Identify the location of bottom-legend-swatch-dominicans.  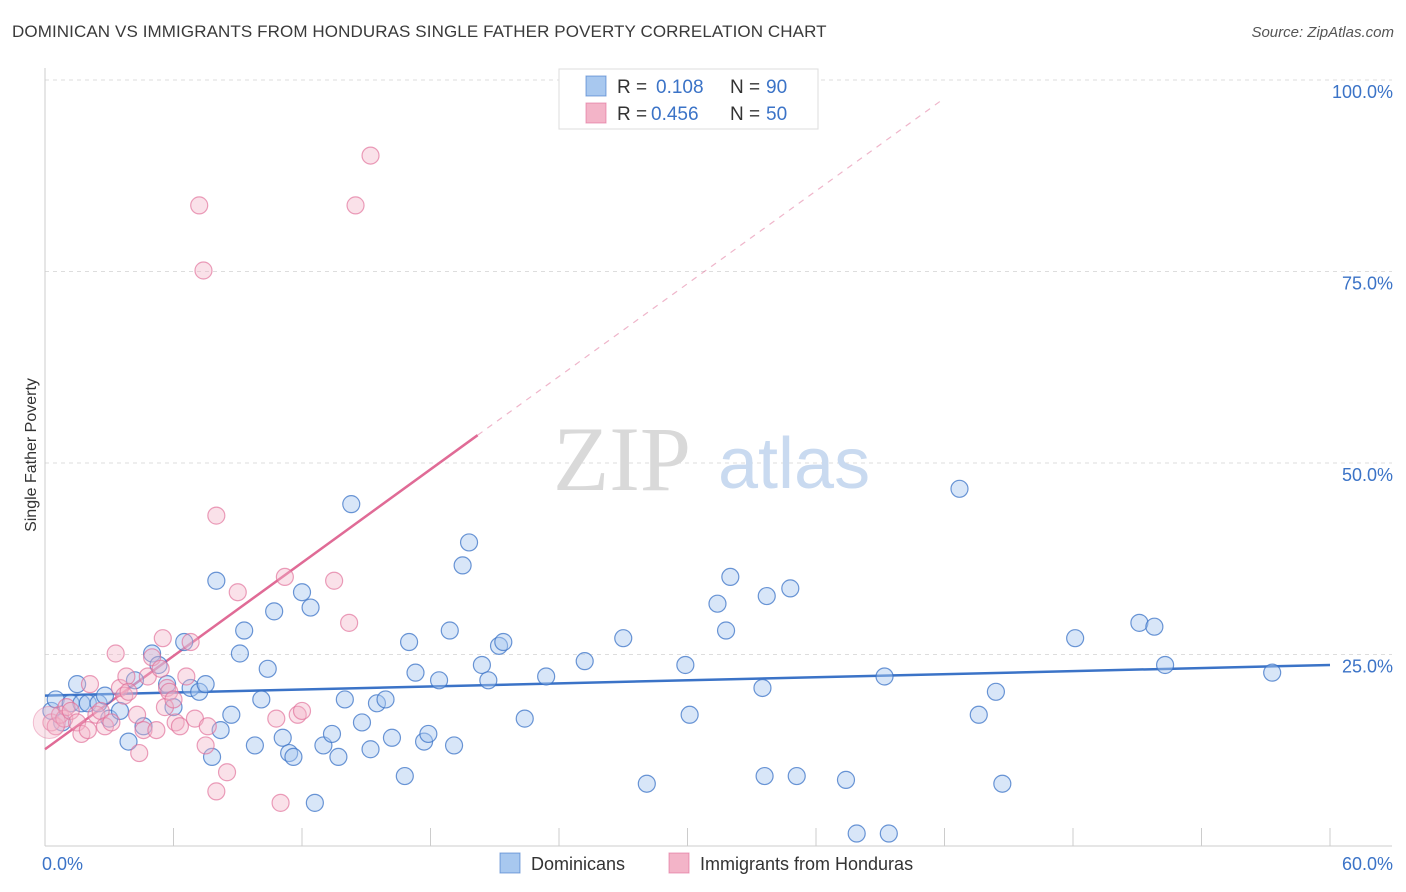
(510, 863).